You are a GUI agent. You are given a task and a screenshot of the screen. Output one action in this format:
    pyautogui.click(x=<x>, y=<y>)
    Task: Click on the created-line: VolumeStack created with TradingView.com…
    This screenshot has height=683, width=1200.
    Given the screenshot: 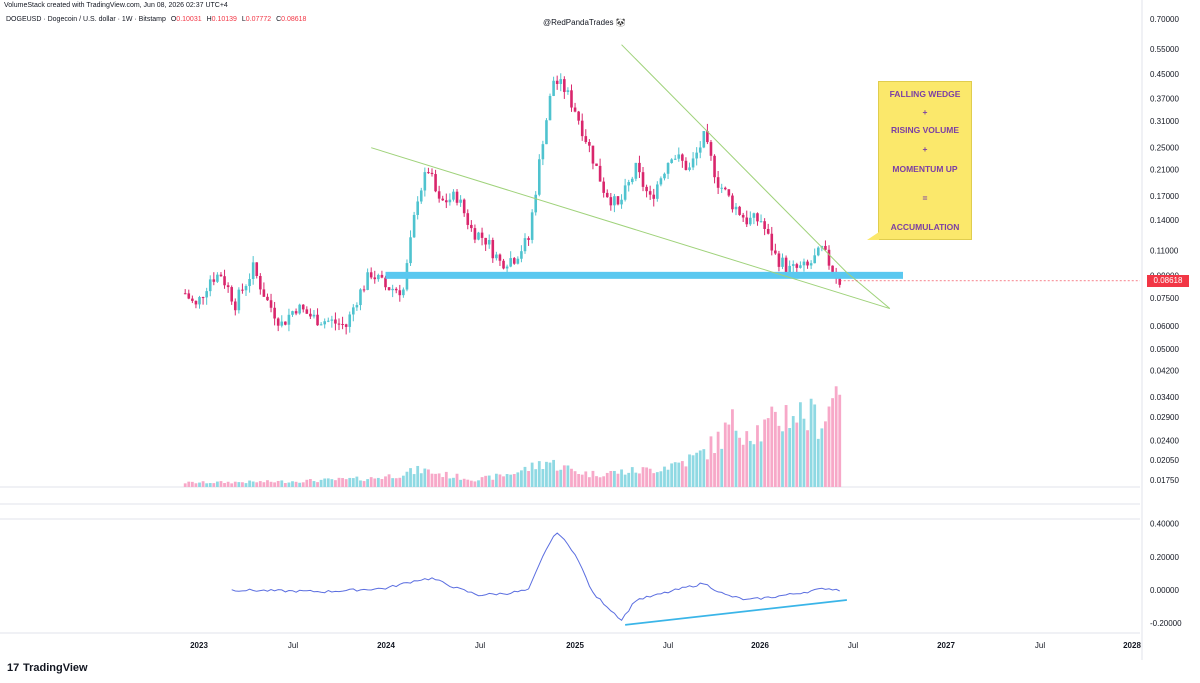 What is the action you would take?
    pyautogui.click(x=116, y=5)
    